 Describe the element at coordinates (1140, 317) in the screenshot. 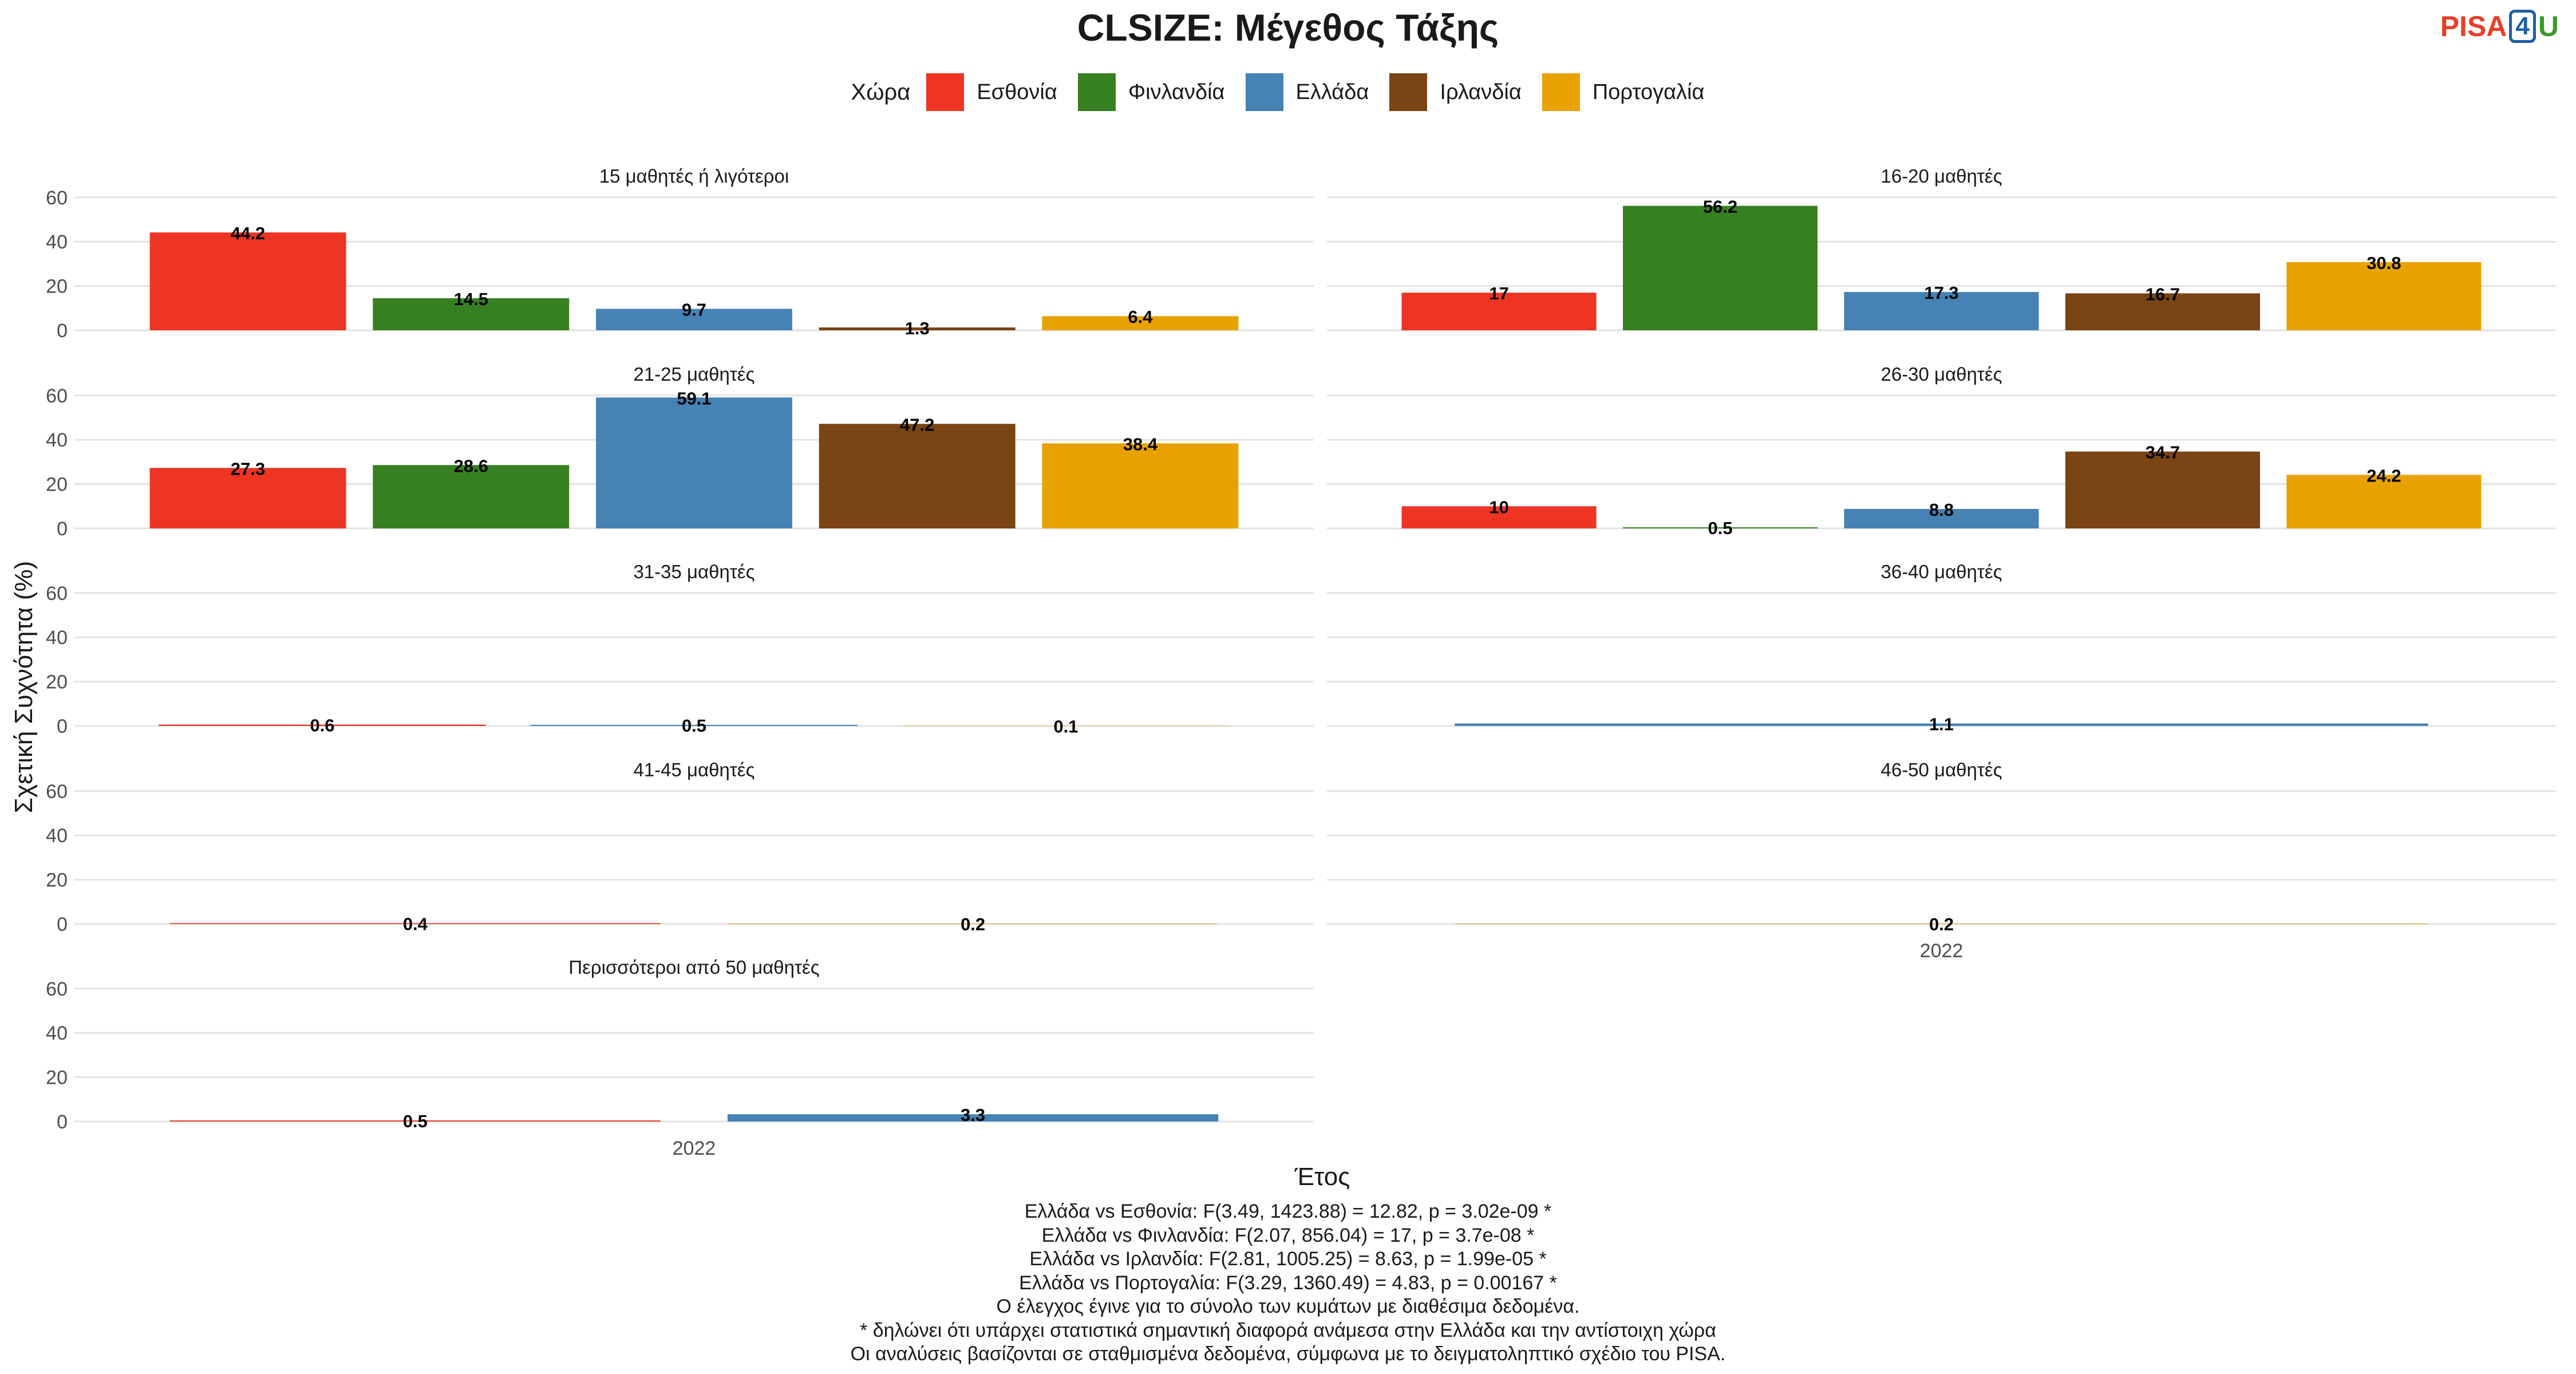

I see `bar-value-label: 6.4` at that location.